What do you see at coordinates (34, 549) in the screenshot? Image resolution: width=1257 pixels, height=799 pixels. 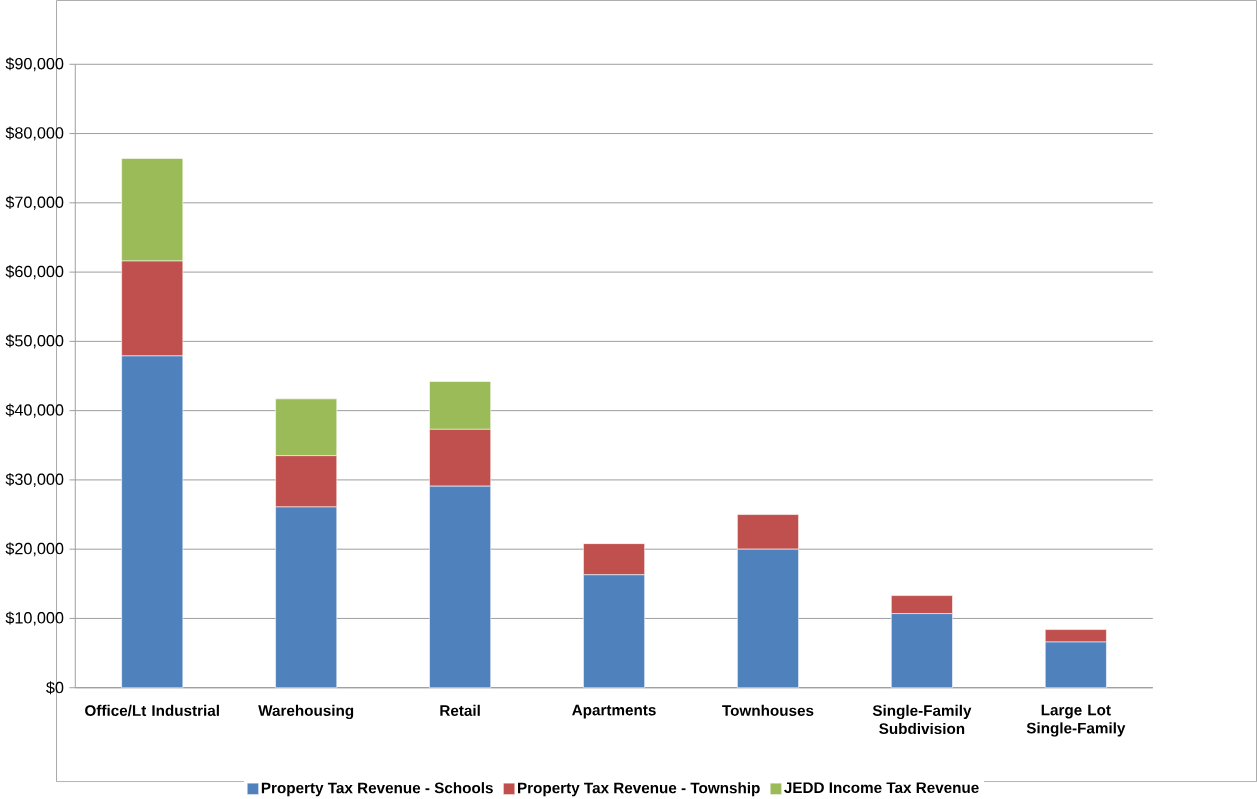 I see `y-tick-label: $20,000` at bounding box center [34, 549].